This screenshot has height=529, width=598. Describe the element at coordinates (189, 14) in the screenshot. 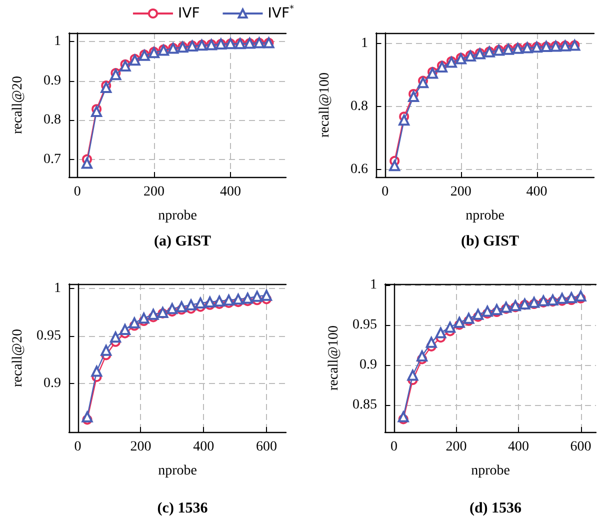

I see `legend-label: IVF` at that location.